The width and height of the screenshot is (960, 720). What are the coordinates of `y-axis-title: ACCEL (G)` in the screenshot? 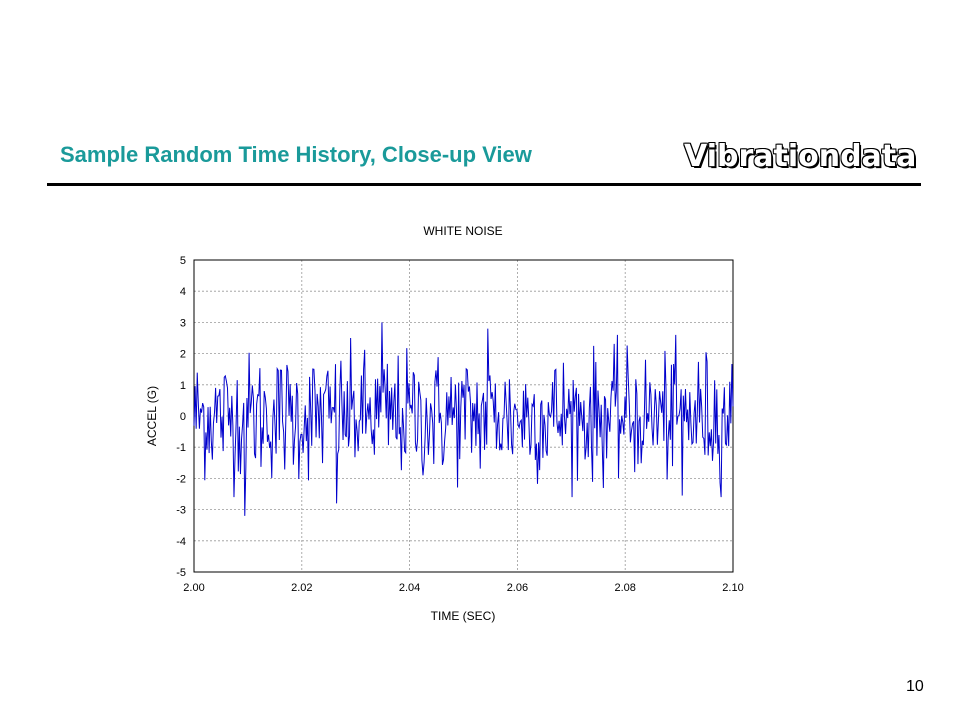 It's located at (152, 416).